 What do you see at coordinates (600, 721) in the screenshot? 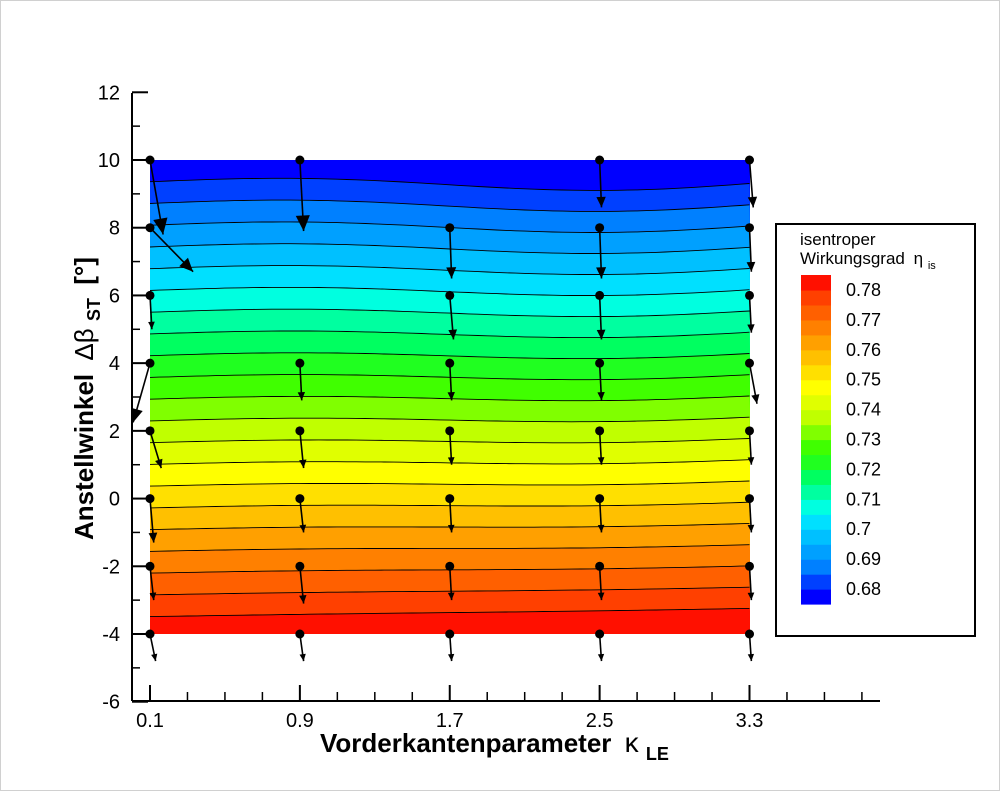
I see `x-tick-label: 2.5` at bounding box center [600, 721].